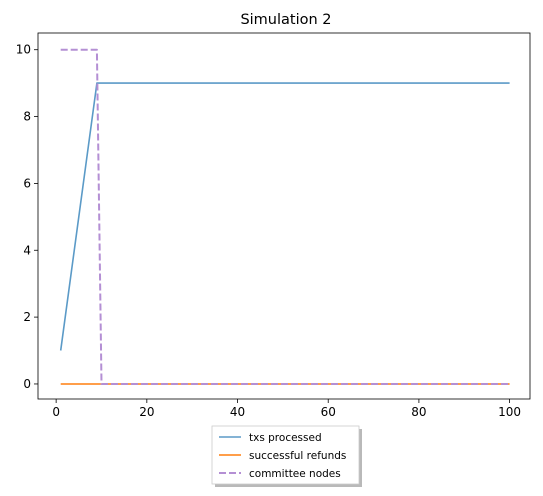 The width and height of the screenshot is (543, 496). I want to click on y-axis: 0 2 4 6 8 10, so click(27, 217).